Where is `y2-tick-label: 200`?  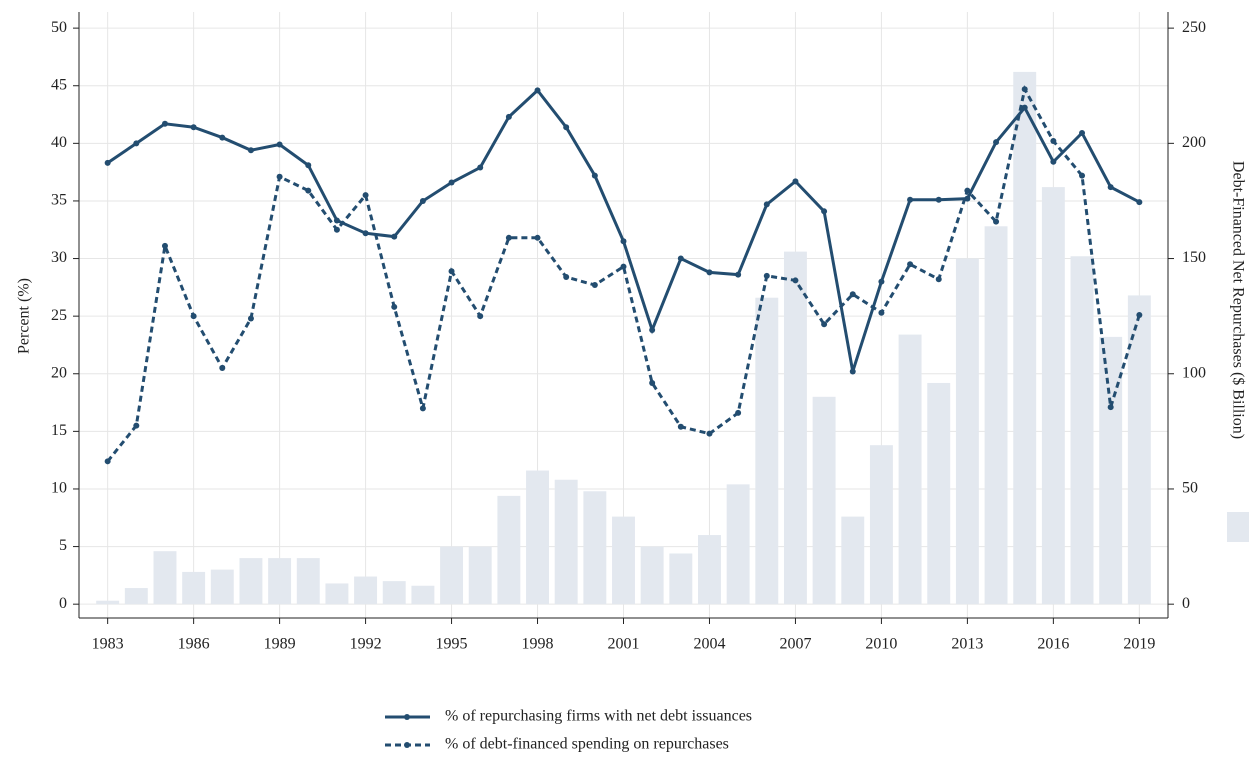
y2-tick-label: 200 is located at coordinates (1194, 142).